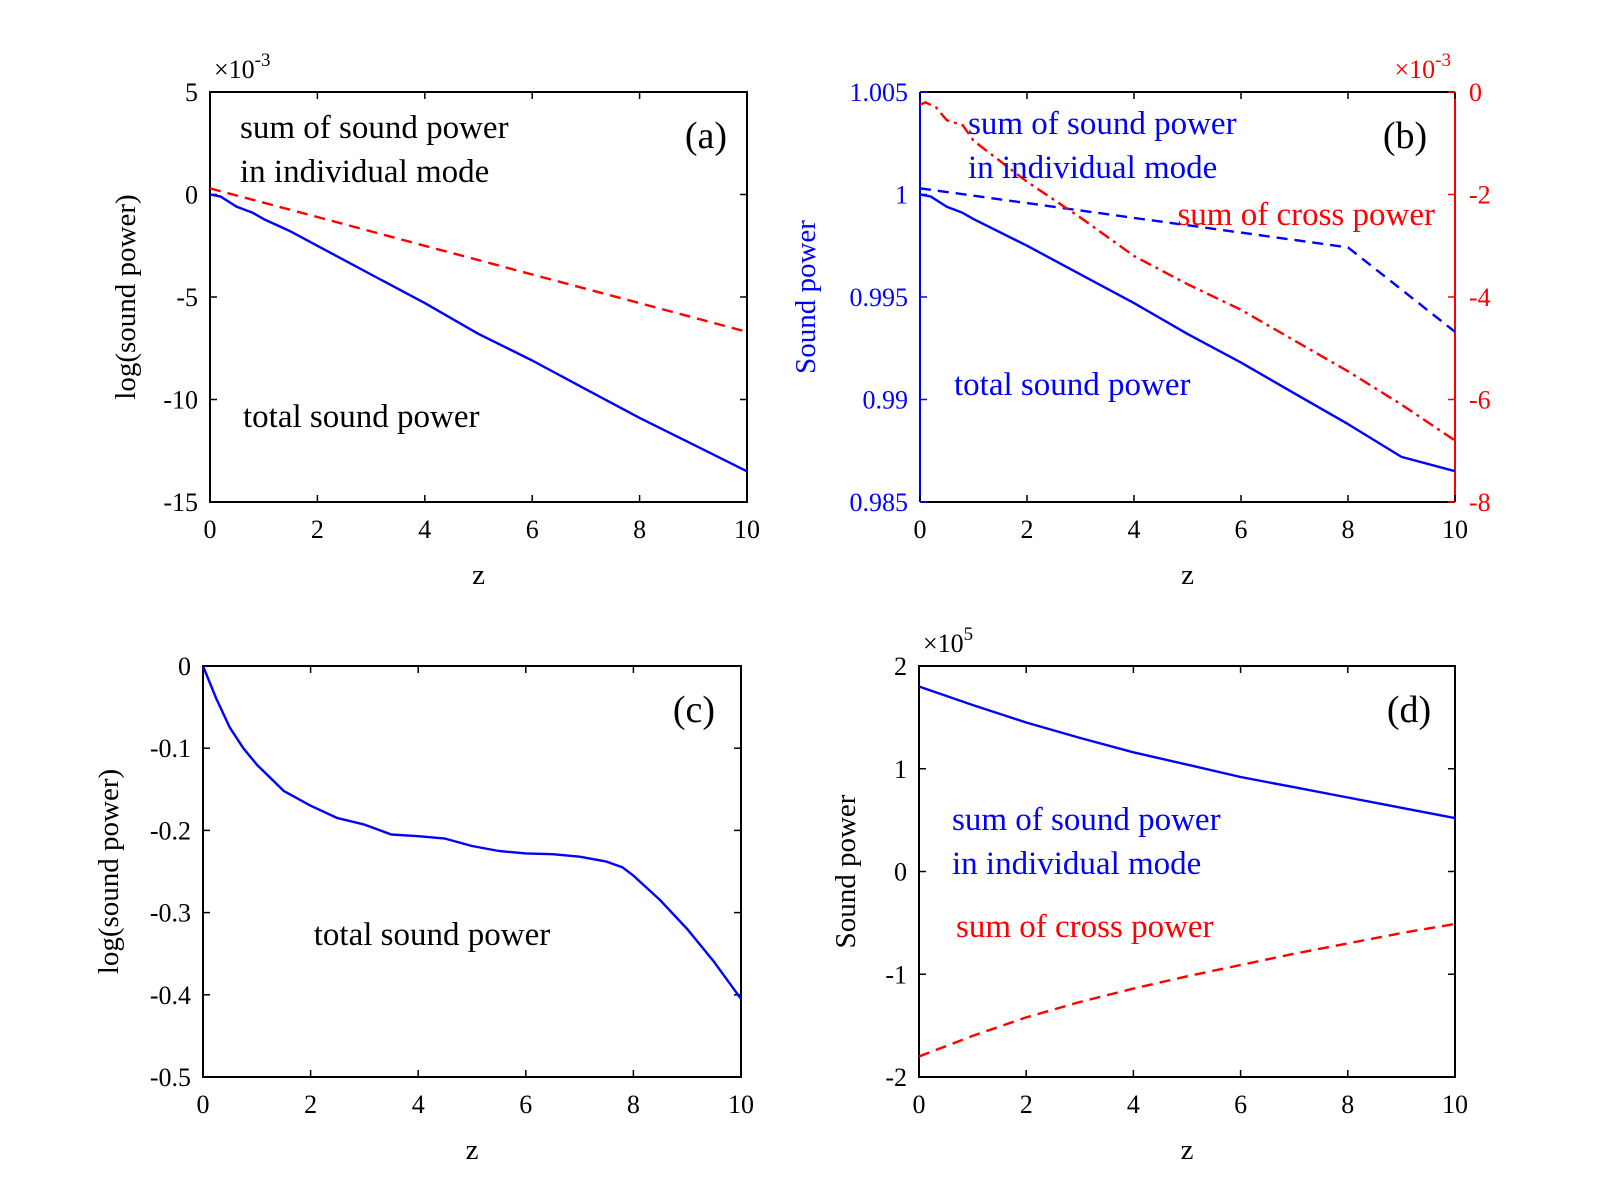  What do you see at coordinates (1423, 67) in the screenshot?
I see `y2-exponent: ×10⁻³` at bounding box center [1423, 67].